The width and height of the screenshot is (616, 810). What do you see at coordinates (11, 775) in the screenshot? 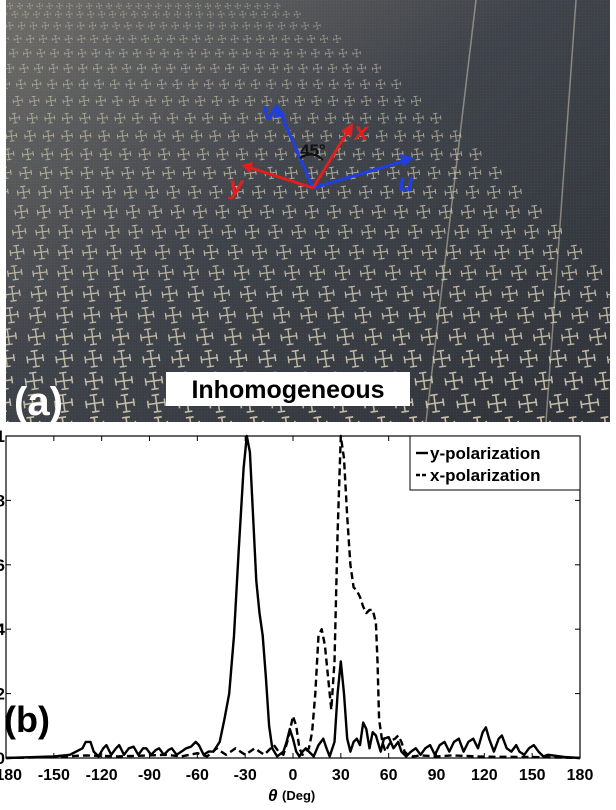
I see `x-tick-label: -180` at bounding box center [11, 775].